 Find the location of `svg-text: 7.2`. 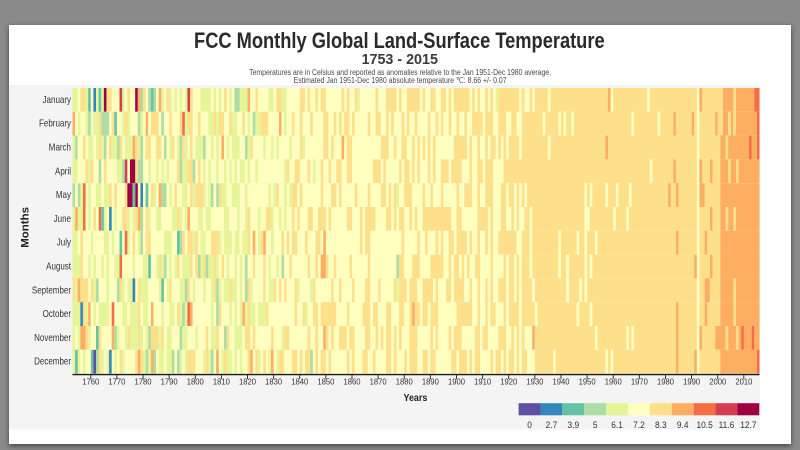

svg-text: 7.2 is located at coordinates (639, 425).